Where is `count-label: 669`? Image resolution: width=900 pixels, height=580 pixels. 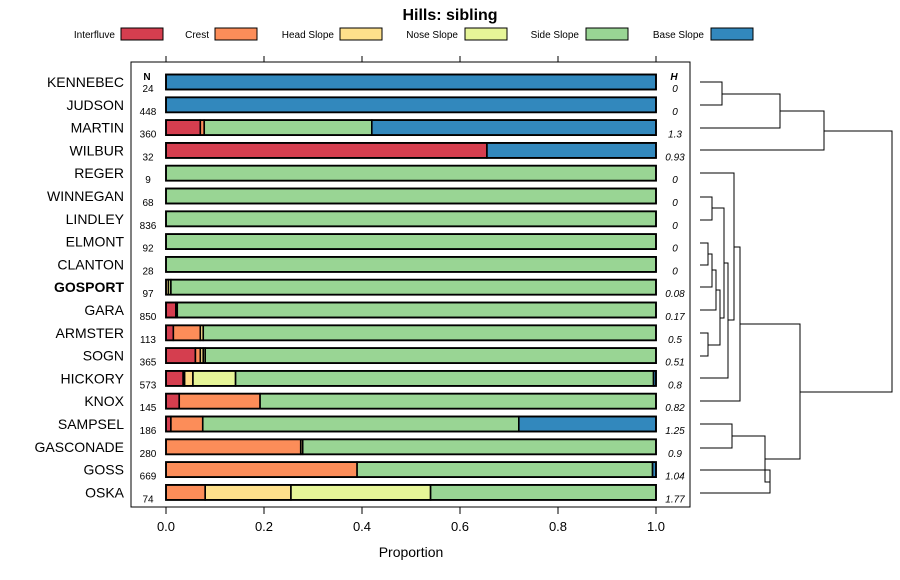 count-label: 669 is located at coordinates (148, 477).